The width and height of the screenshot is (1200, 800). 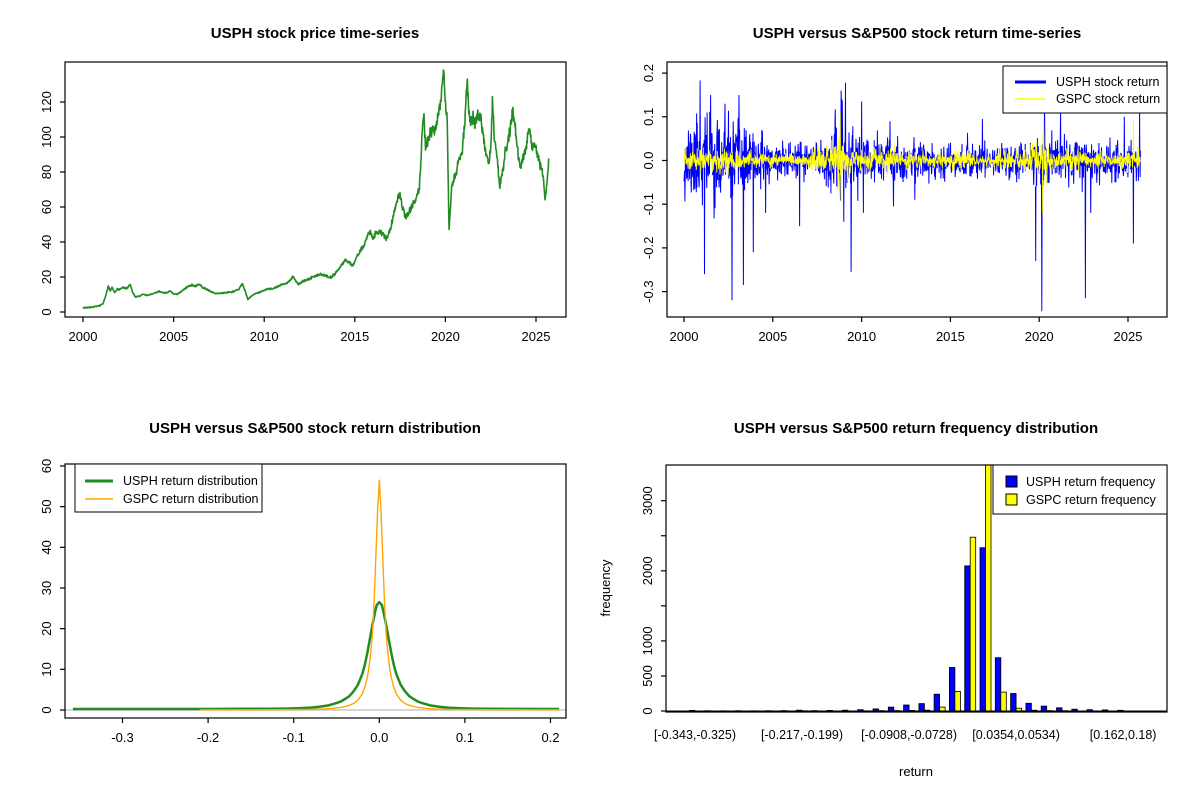 I want to click on legend-label-gspc-return: GSPC stock return, so click(x=1108, y=99).